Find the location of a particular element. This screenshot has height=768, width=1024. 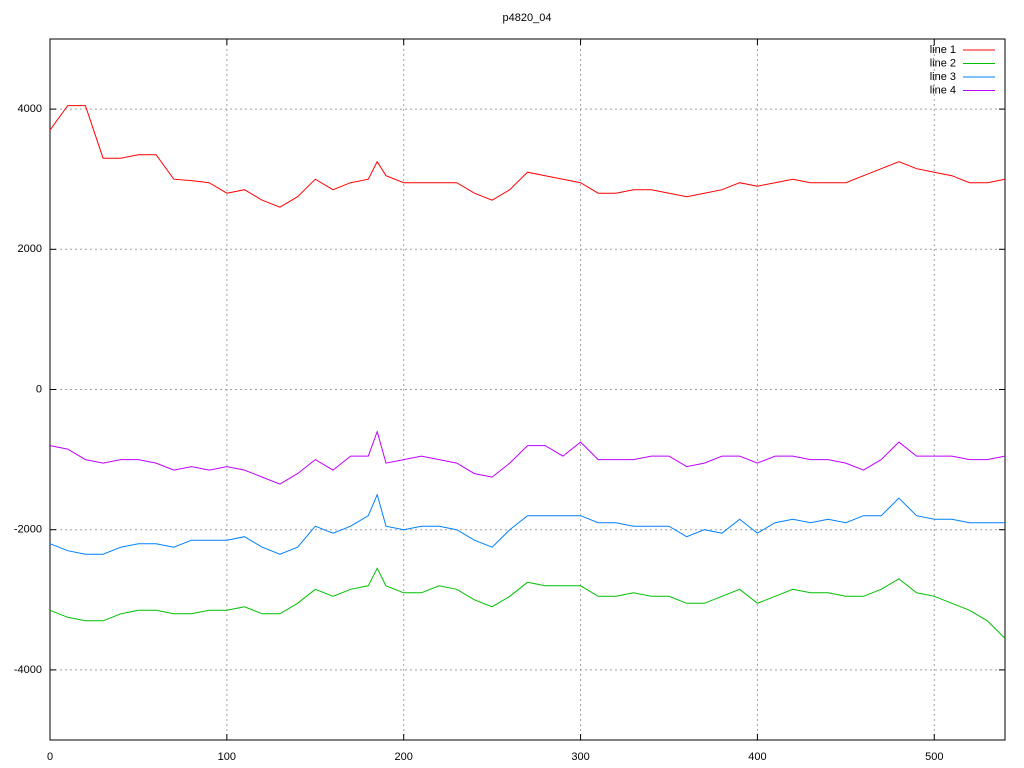

x-tick-label: 300 is located at coordinates (580, 757).